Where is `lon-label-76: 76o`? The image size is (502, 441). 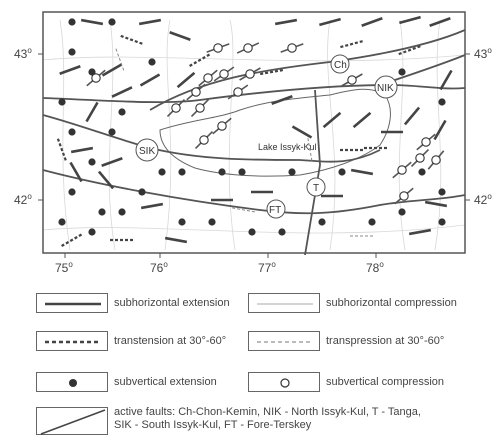
lon-label-76: 76o is located at coordinates (159, 267).